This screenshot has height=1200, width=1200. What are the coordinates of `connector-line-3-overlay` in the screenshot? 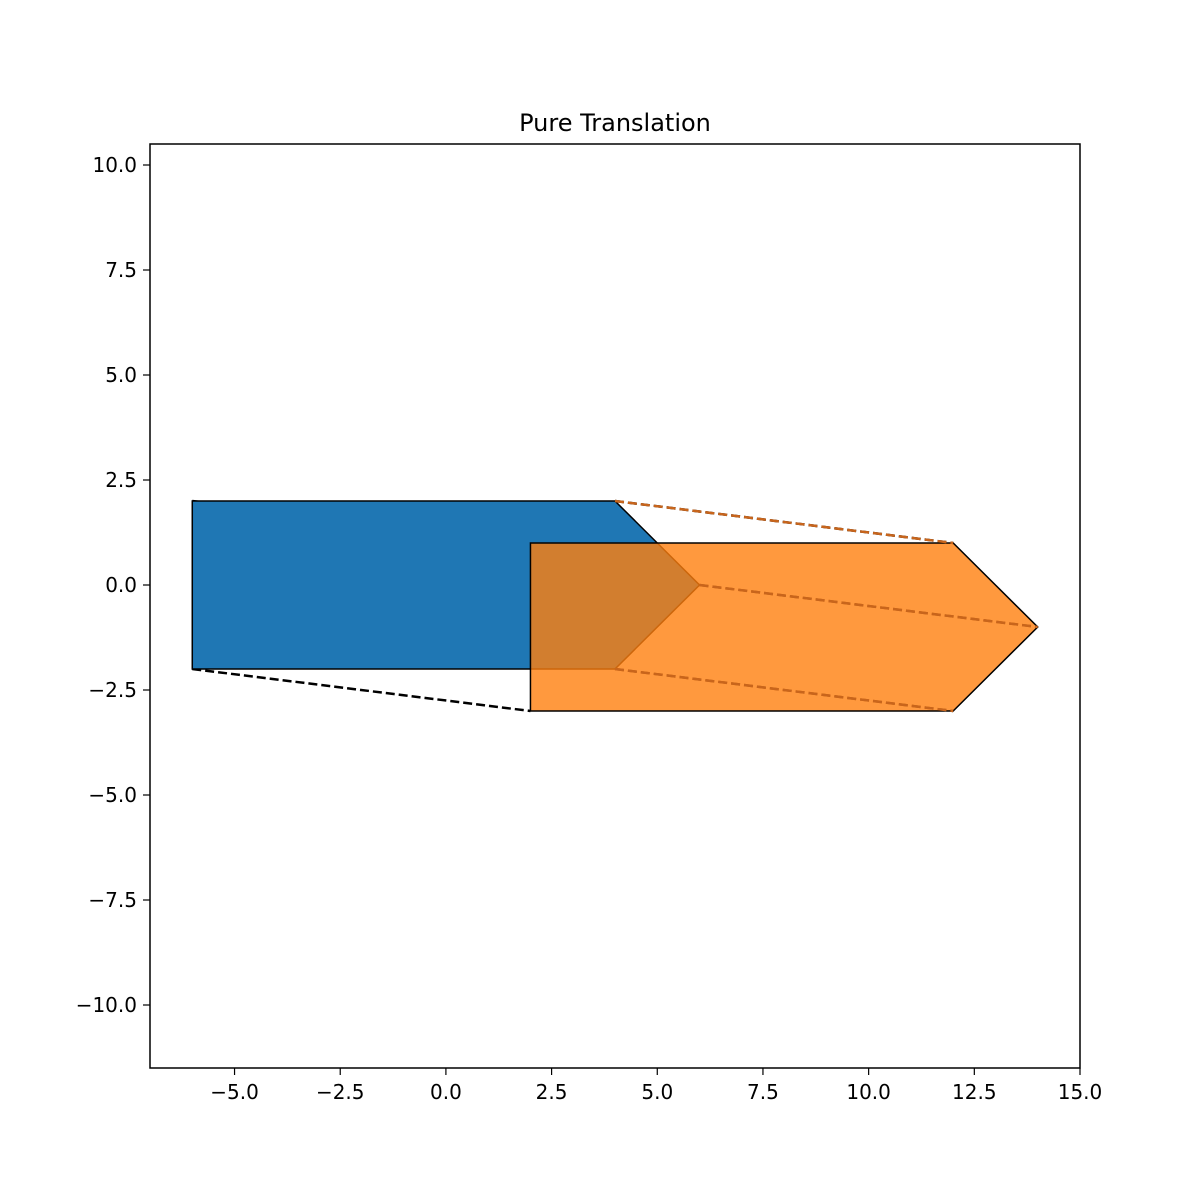 It's located at (868, 606).